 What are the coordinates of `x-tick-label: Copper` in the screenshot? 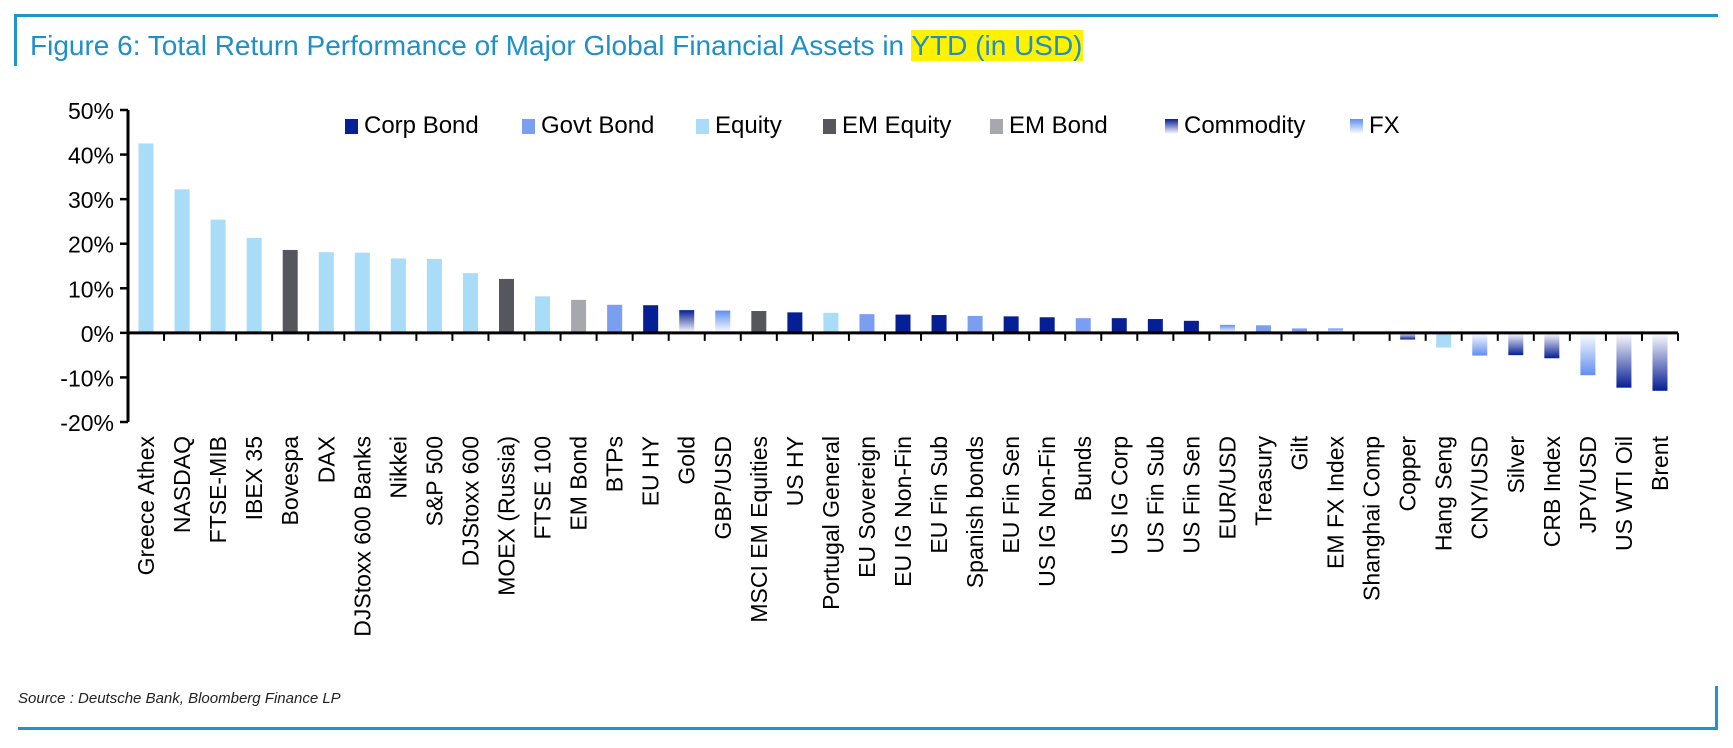 It's located at (1408, 474).